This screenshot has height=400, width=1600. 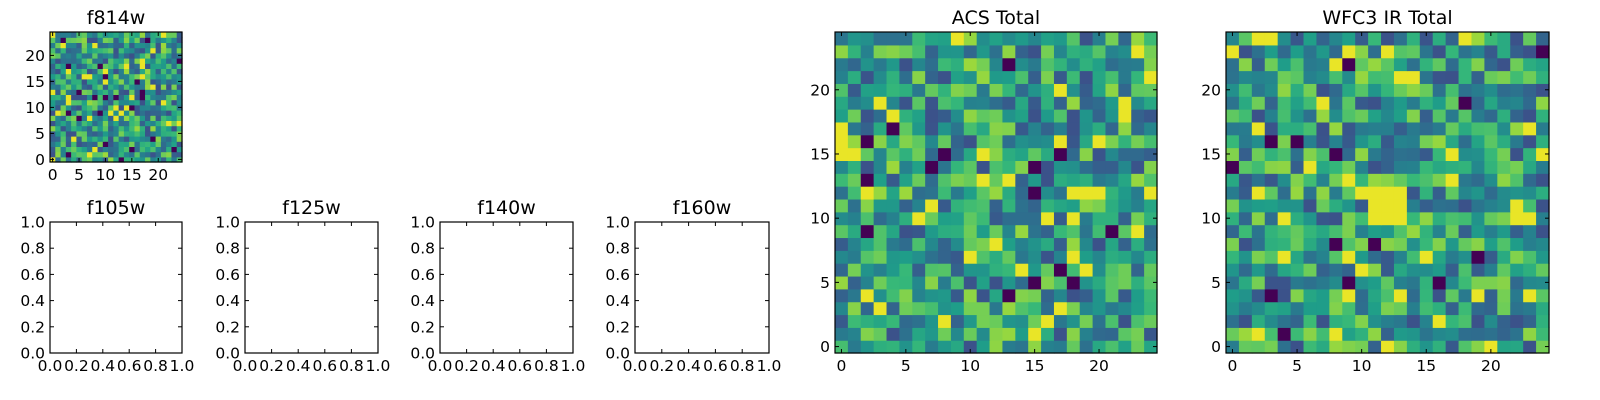 What do you see at coordinates (519, 366) in the screenshot?
I see `x-tick-label: 0.6` at bounding box center [519, 366].